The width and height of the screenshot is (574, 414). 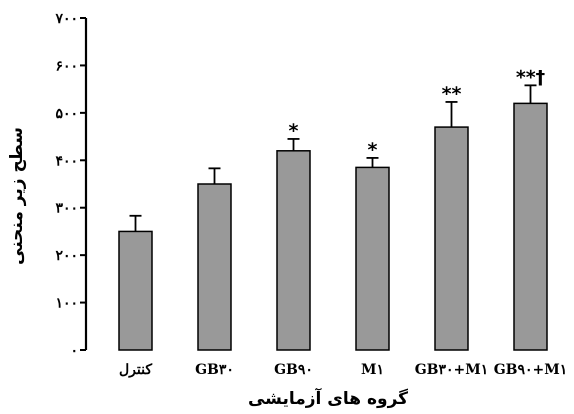 What do you see at coordinates (214, 370) in the screenshot?
I see `x-tick-label: GB۳۰` at bounding box center [214, 370].